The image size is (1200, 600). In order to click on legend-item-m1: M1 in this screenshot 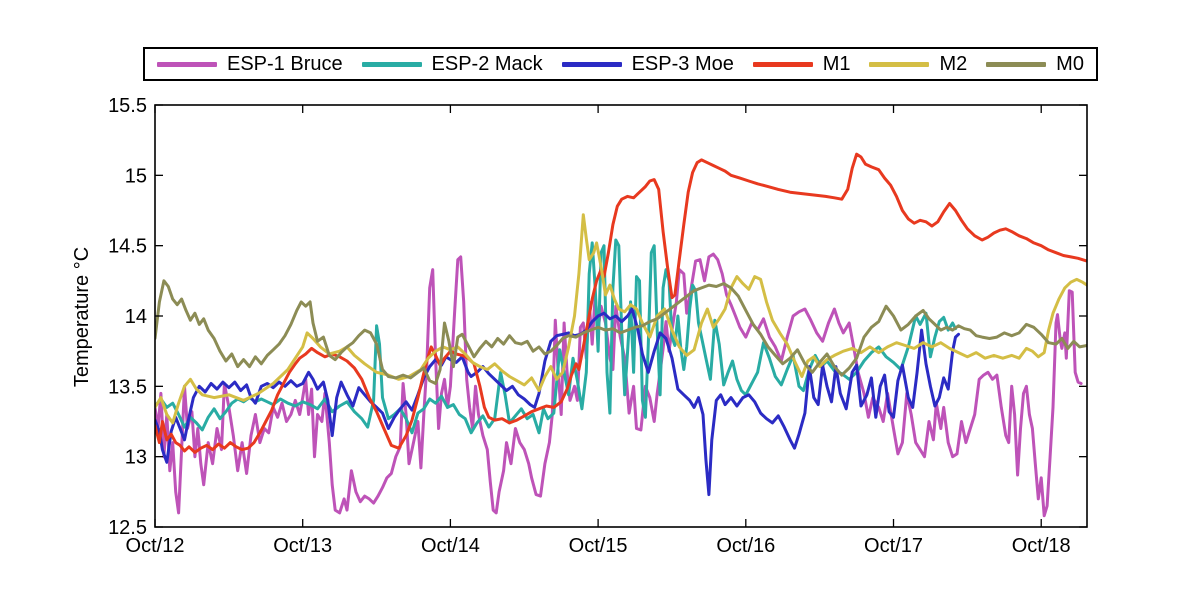, I will do `click(801, 64)`.